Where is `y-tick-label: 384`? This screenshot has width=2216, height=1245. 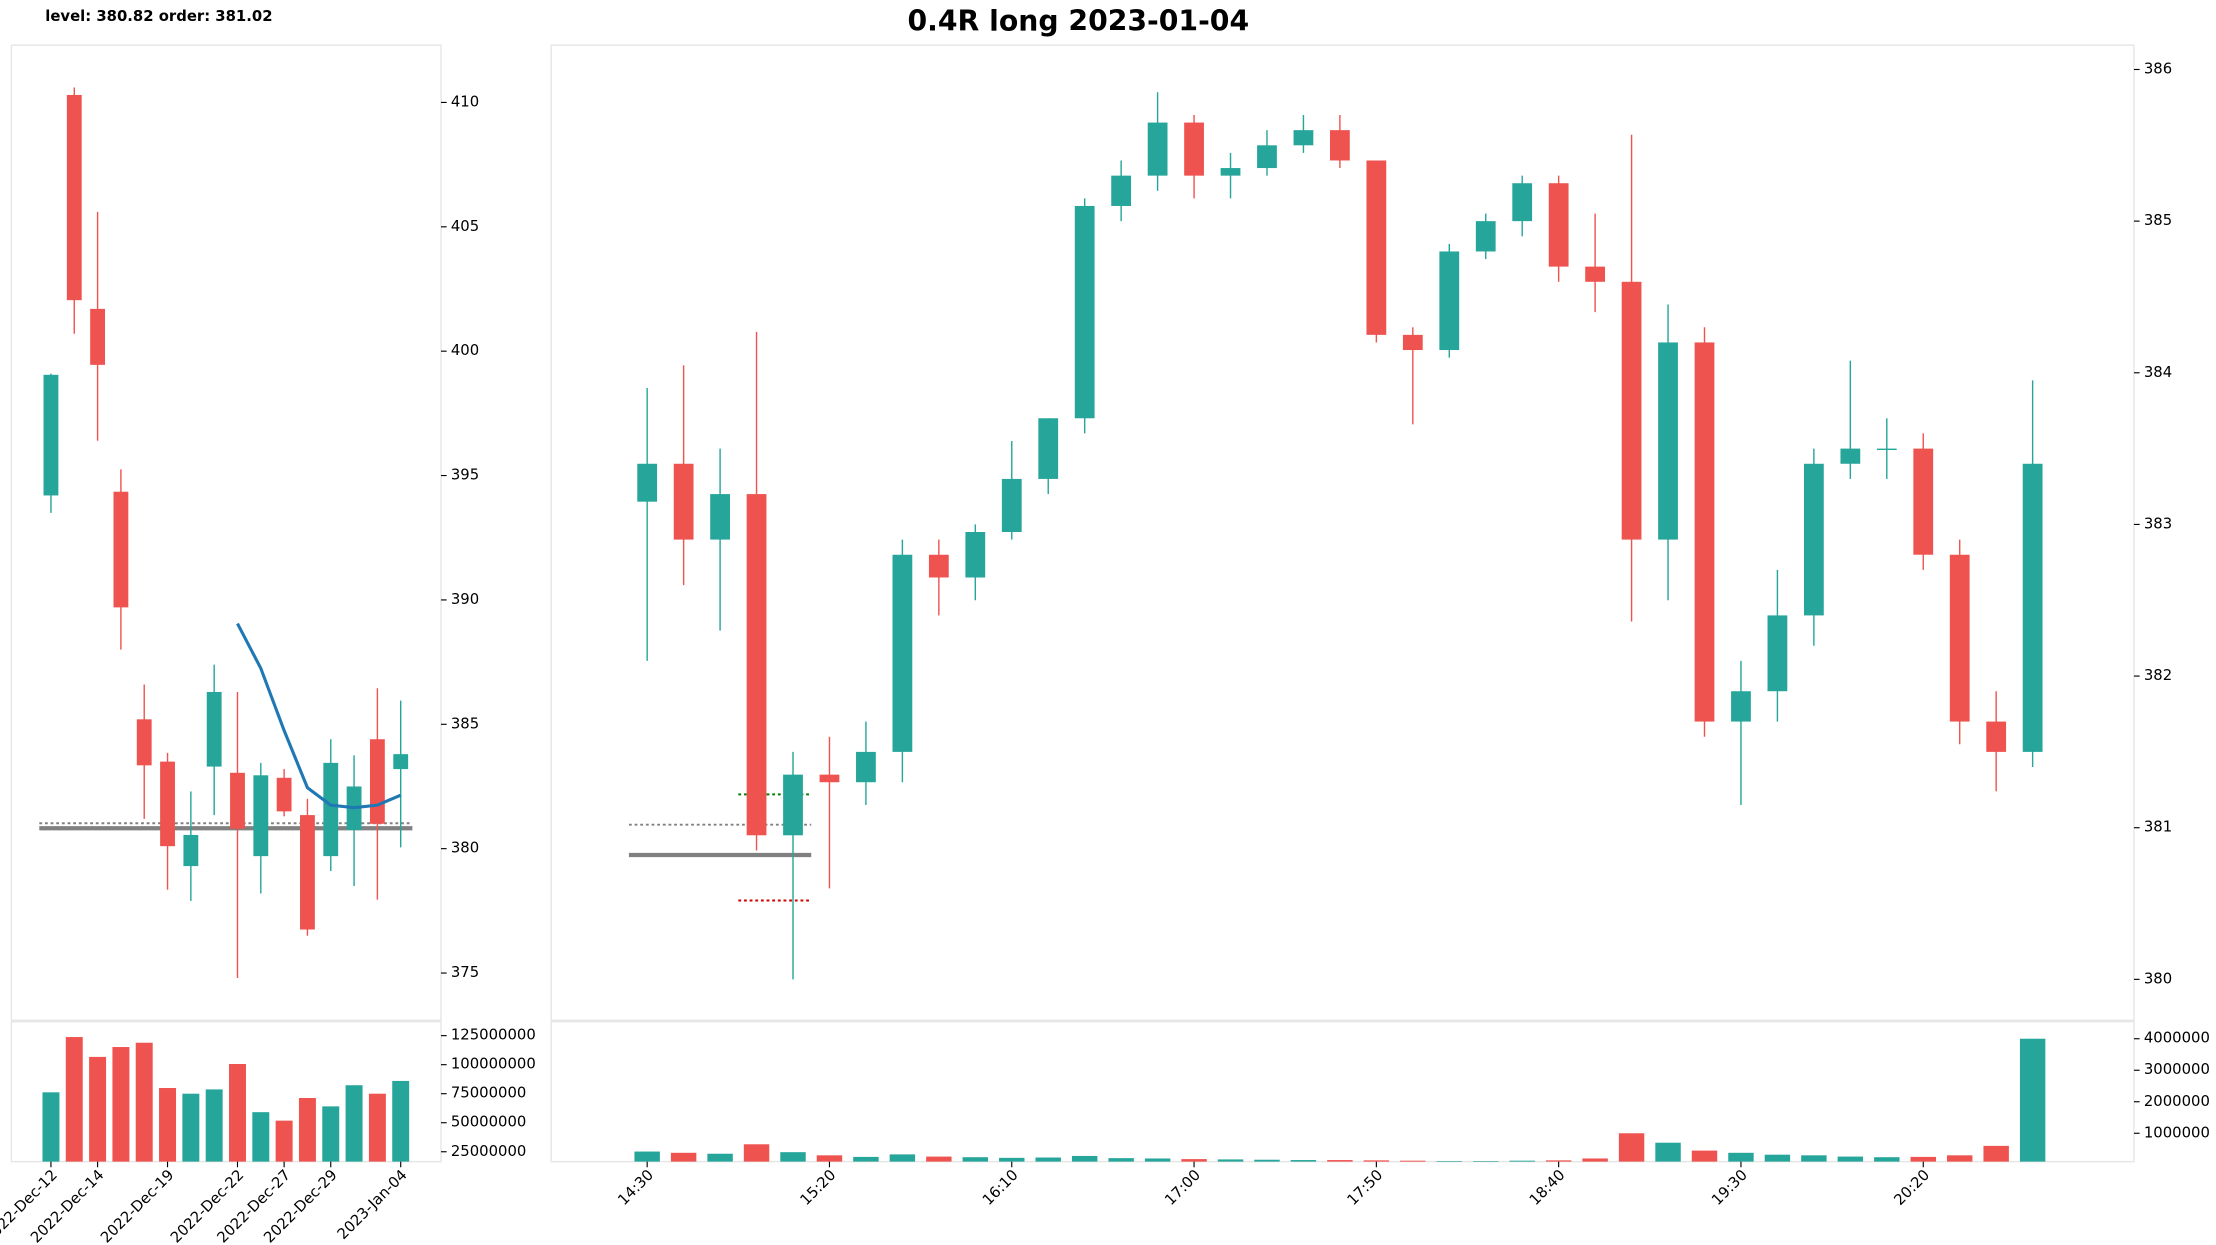 y-tick-label: 384 is located at coordinates (2158, 372).